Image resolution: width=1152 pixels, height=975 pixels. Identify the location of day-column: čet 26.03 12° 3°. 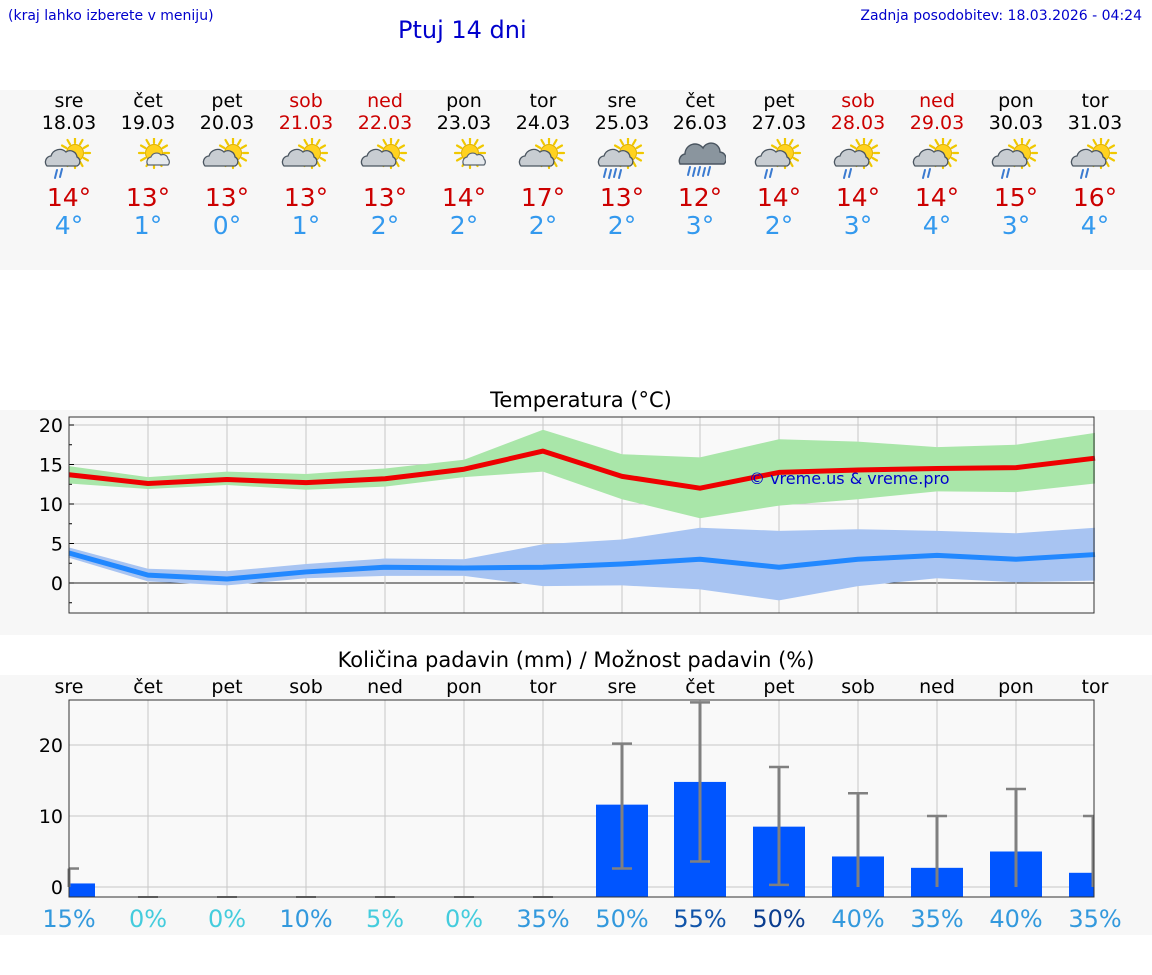
(700, 165).